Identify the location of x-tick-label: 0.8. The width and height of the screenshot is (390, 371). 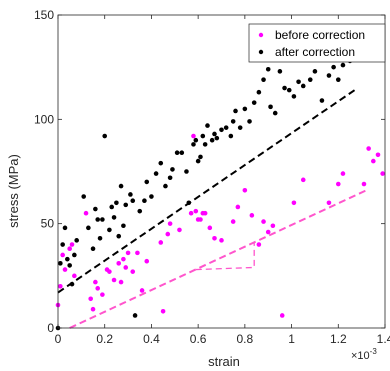
(245, 339).